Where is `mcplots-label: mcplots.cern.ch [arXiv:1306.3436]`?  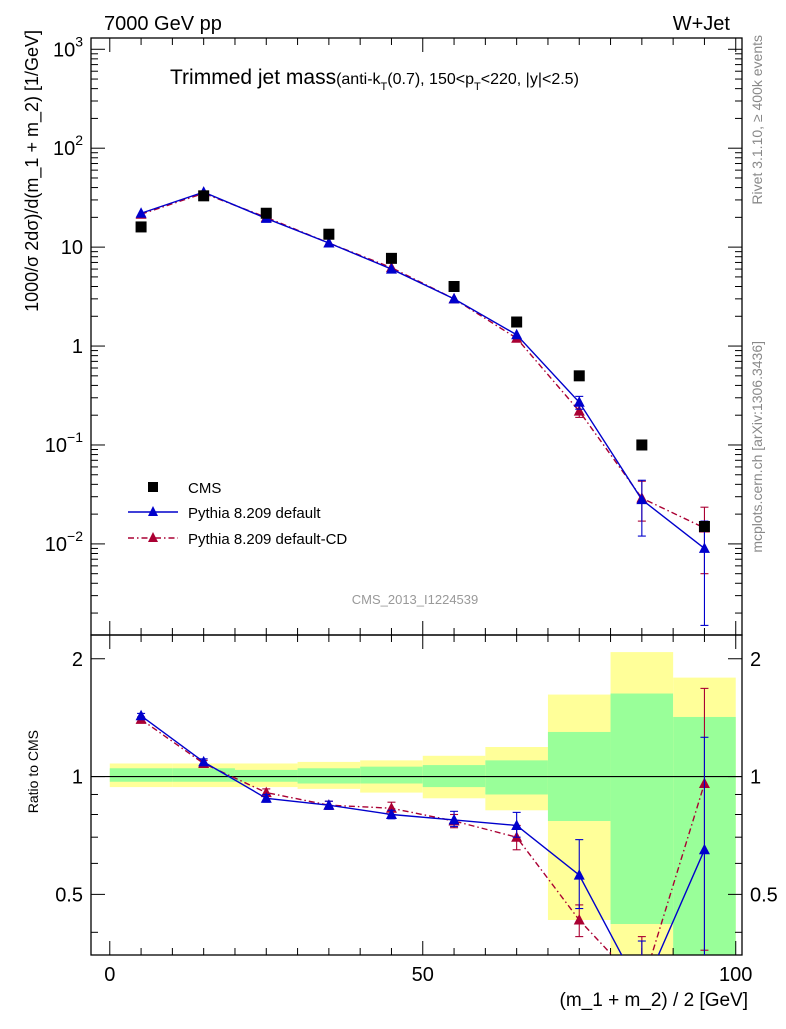
mcplots-label: mcplots.cern.ch [arXiv:1306.3436] is located at coordinates (757, 447).